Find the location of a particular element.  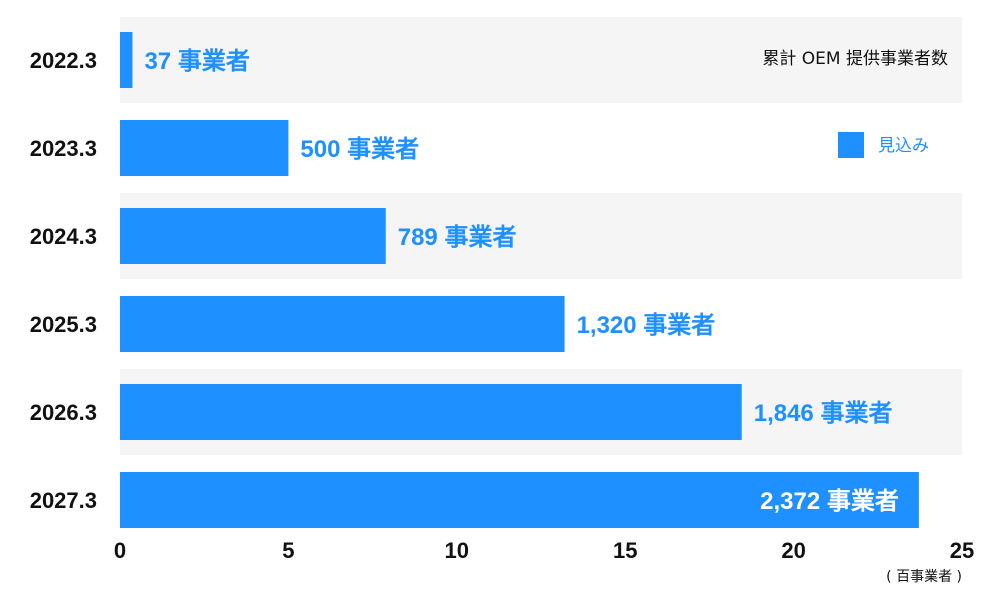

legend-label: 見込み is located at coordinates (903, 146).